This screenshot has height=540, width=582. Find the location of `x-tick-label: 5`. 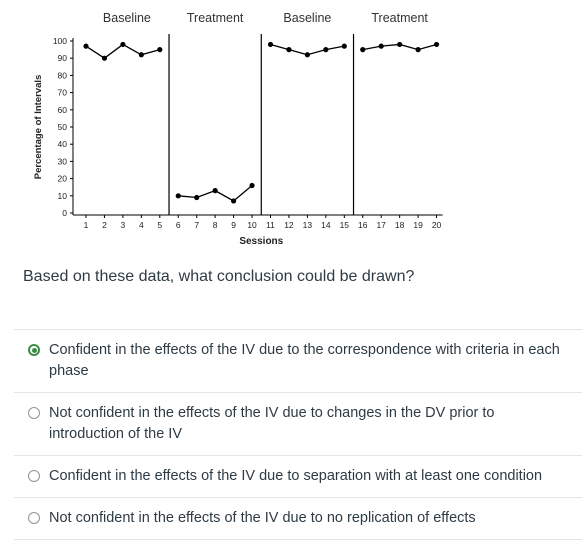

x-tick-label: 5 is located at coordinates (159, 225).